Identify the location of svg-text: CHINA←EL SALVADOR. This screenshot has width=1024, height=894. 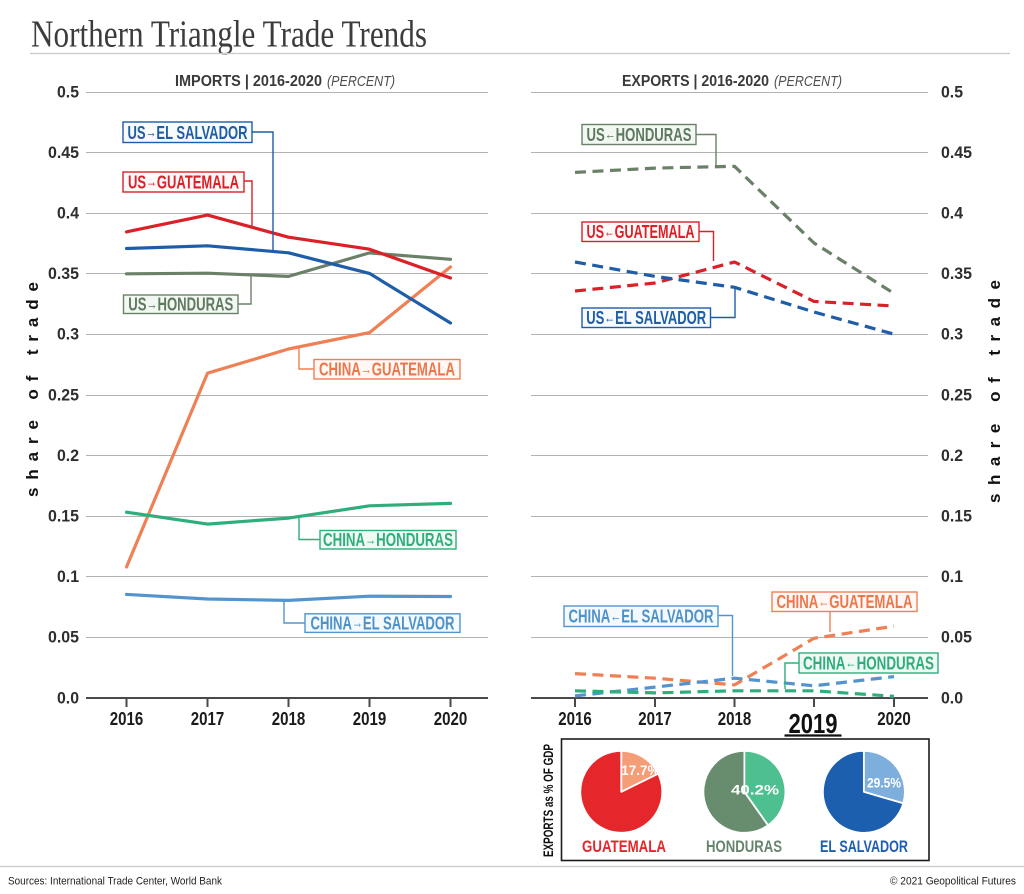
(641, 617).